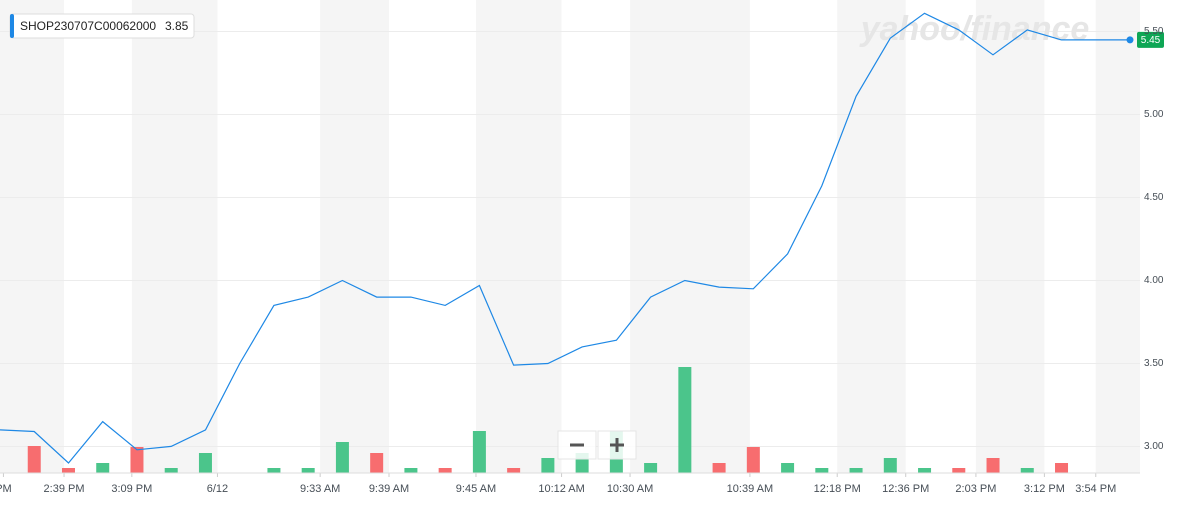 The height and width of the screenshot is (509, 1187). Describe the element at coordinates (1154, 363) in the screenshot. I see `y-tick-label: 3.50` at that location.